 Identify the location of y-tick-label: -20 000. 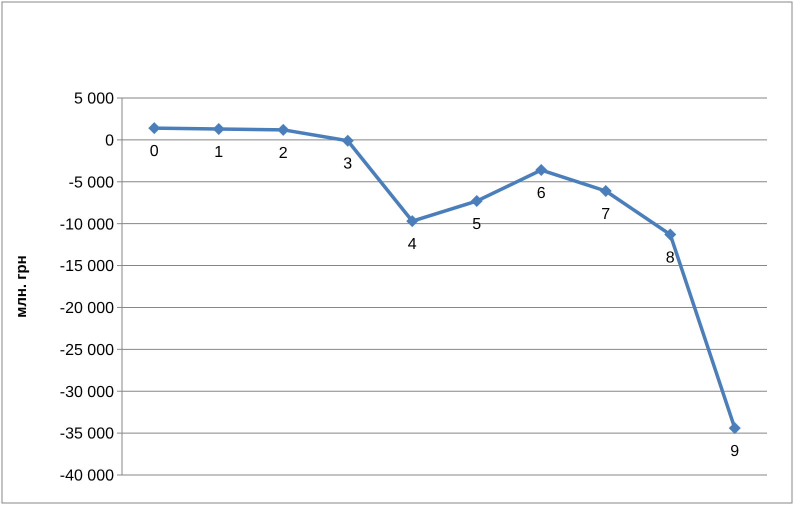
(87, 309).